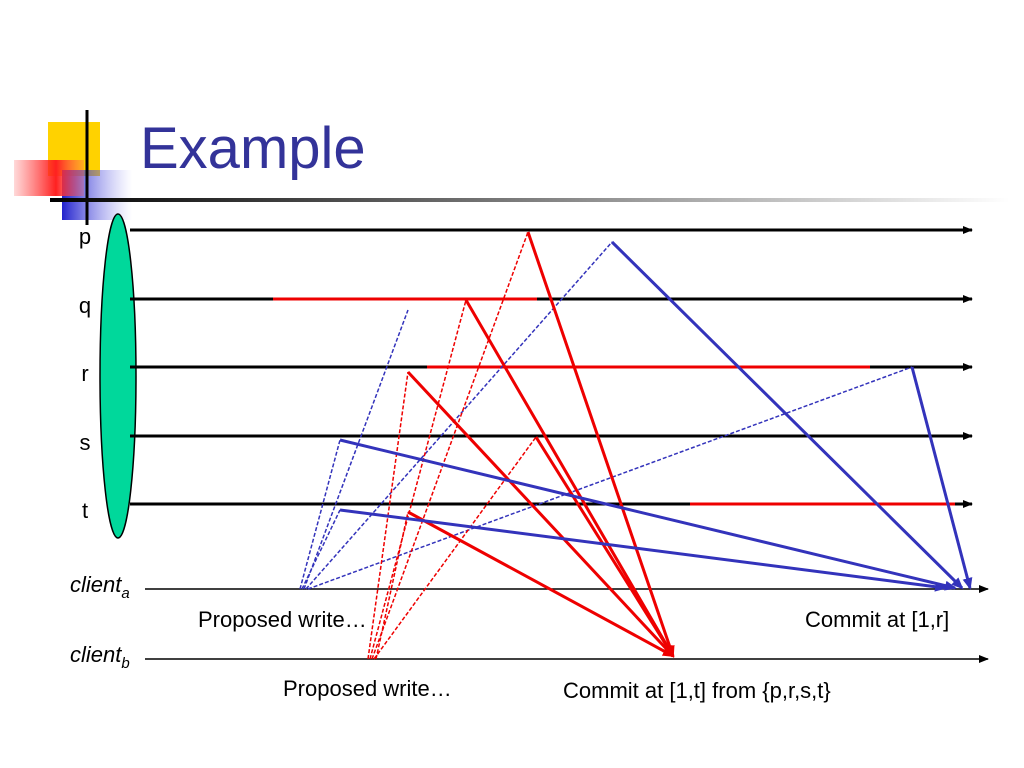 This screenshot has height=768, width=1024. What do you see at coordinates (512, 167) in the screenshot?
I see `logo-decoration` at bounding box center [512, 167].